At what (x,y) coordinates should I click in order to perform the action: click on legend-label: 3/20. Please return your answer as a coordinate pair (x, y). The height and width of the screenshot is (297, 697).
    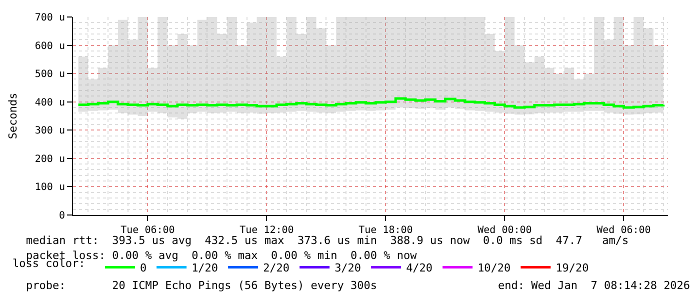
    Looking at the image, I should click on (348, 268).